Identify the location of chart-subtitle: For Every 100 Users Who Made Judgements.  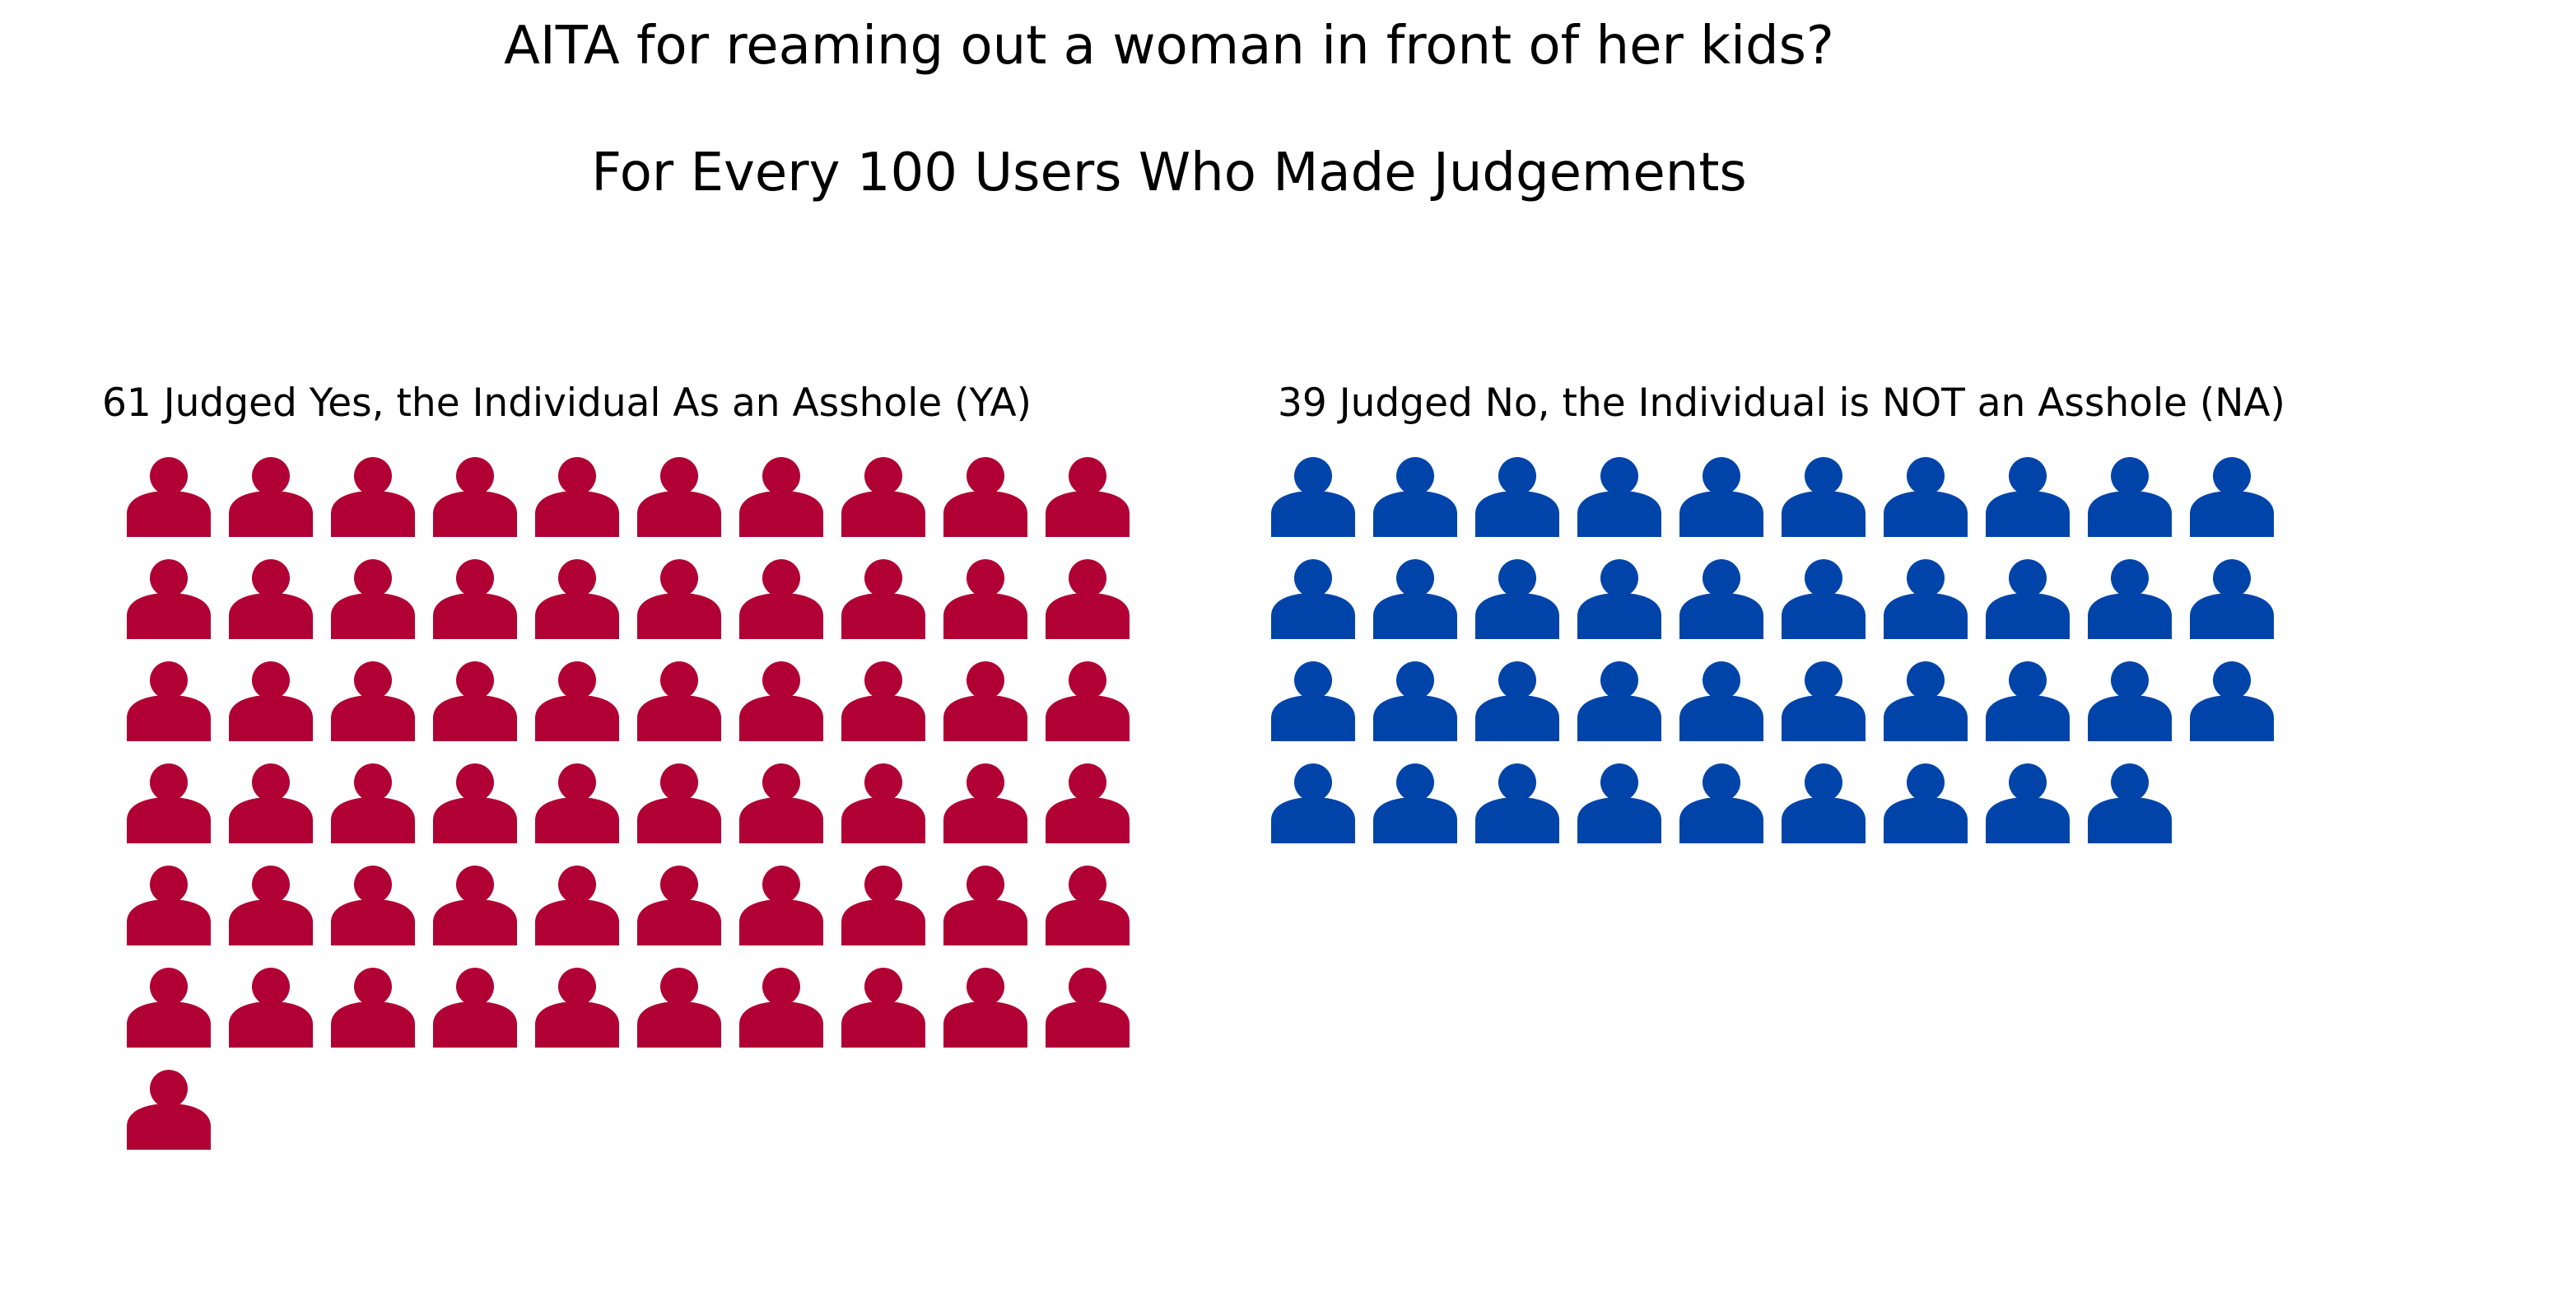
(1169, 172).